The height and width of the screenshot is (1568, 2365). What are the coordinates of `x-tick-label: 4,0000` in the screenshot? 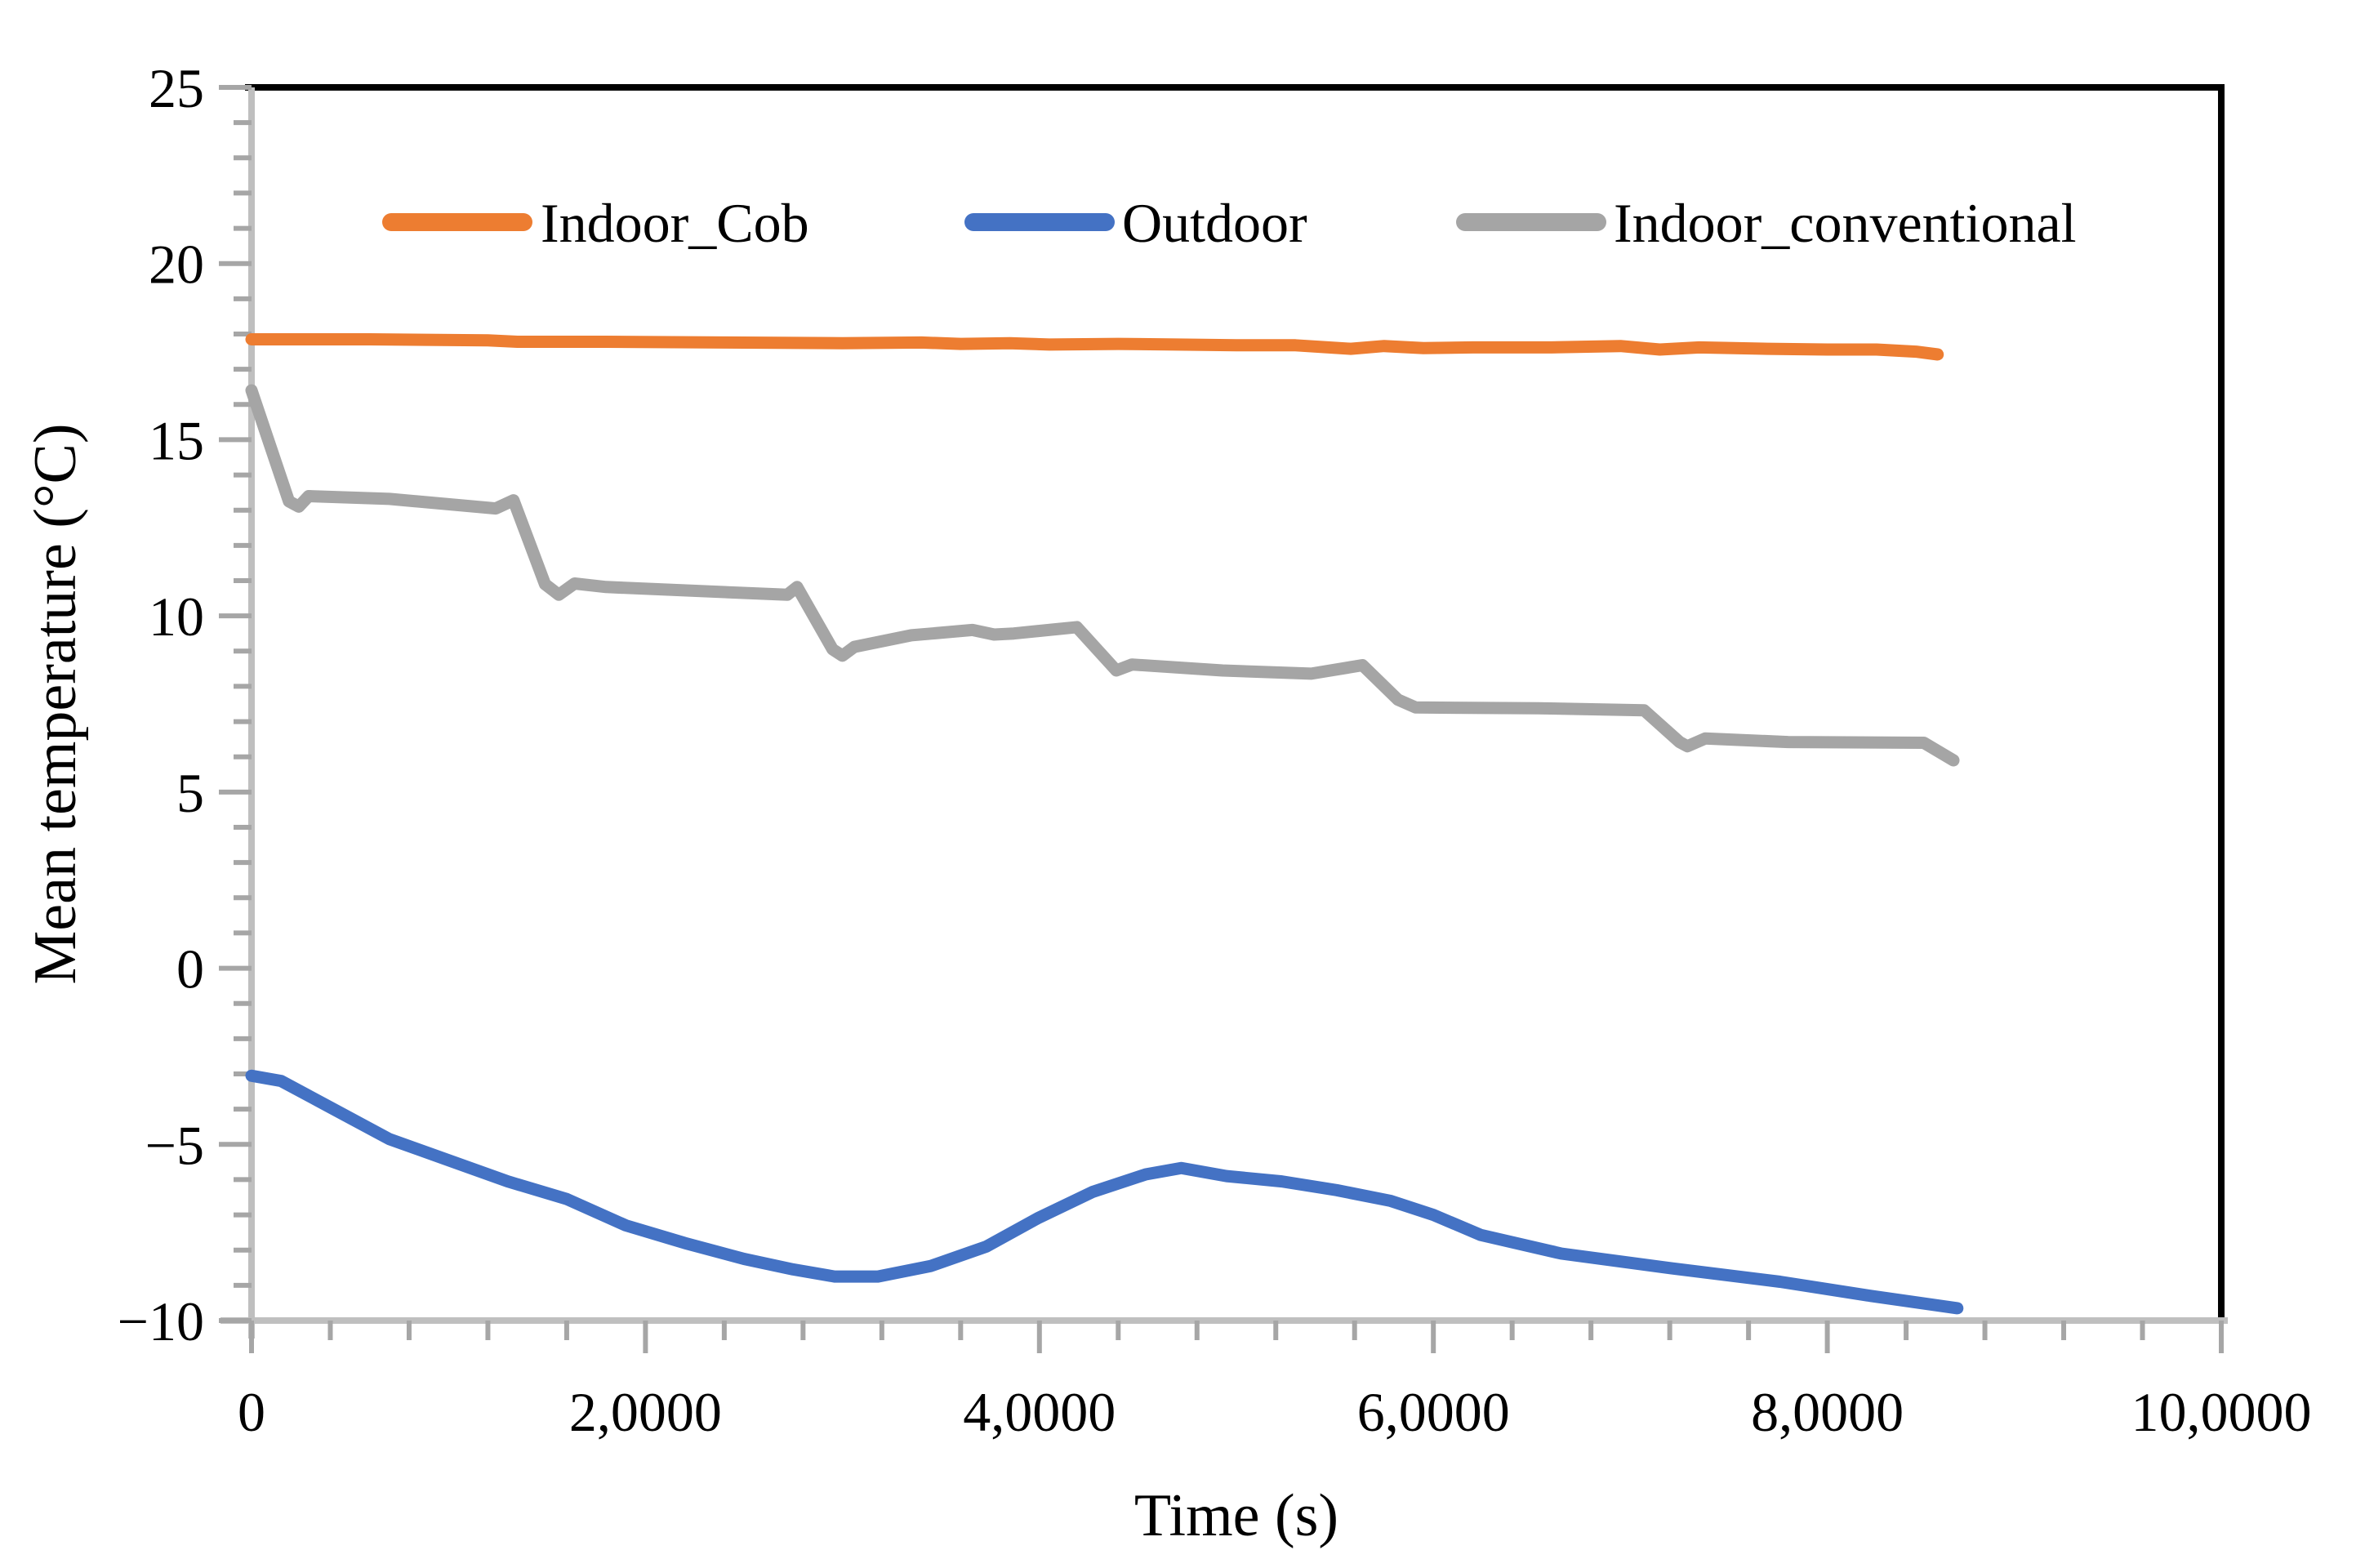 It's located at (1039, 1412).